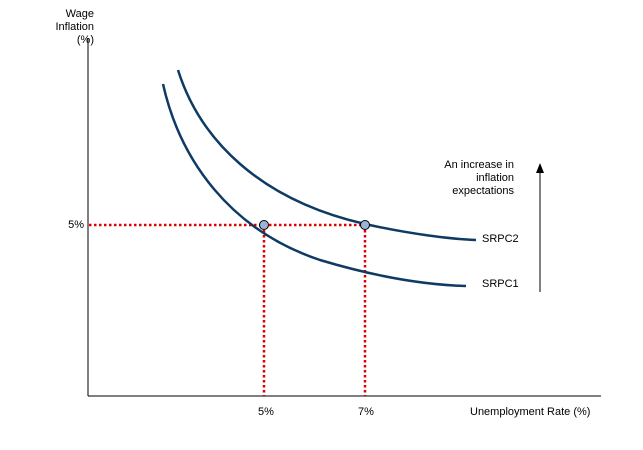 This screenshot has height=450, width=643. I want to click on point-5pct-unemployment, so click(264, 225).